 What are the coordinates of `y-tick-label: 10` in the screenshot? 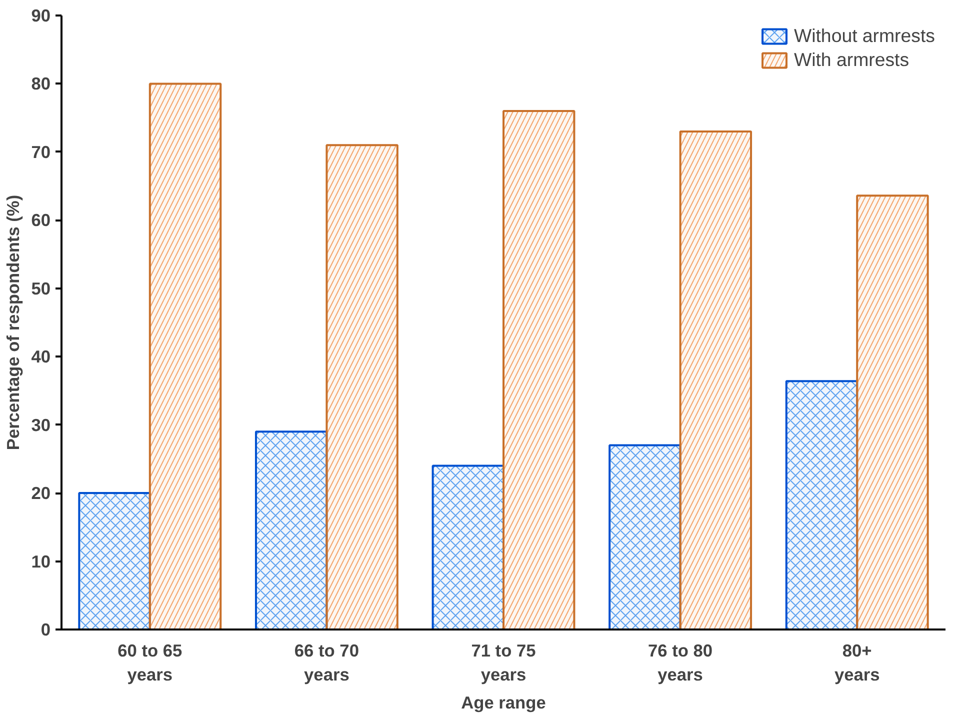 It's located at (41, 561).